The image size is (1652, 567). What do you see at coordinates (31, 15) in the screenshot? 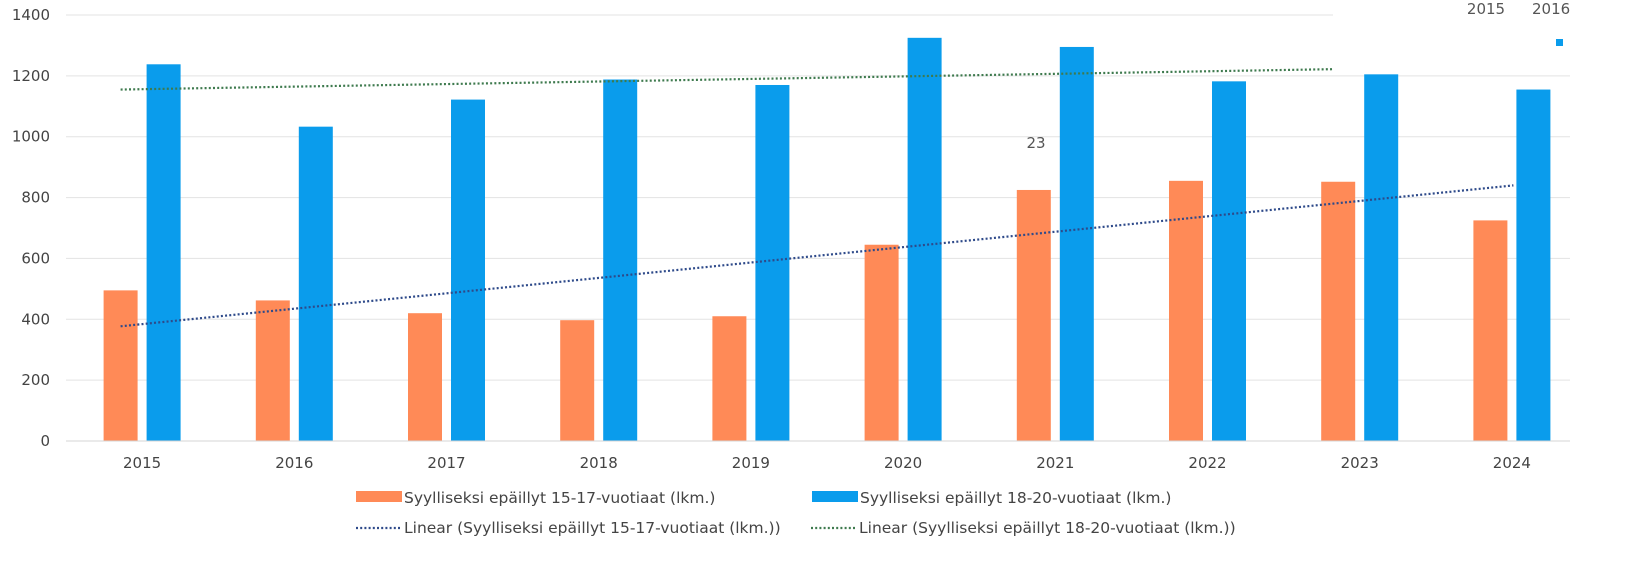
I see `y-tick-label: 1400` at bounding box center [31, 15].